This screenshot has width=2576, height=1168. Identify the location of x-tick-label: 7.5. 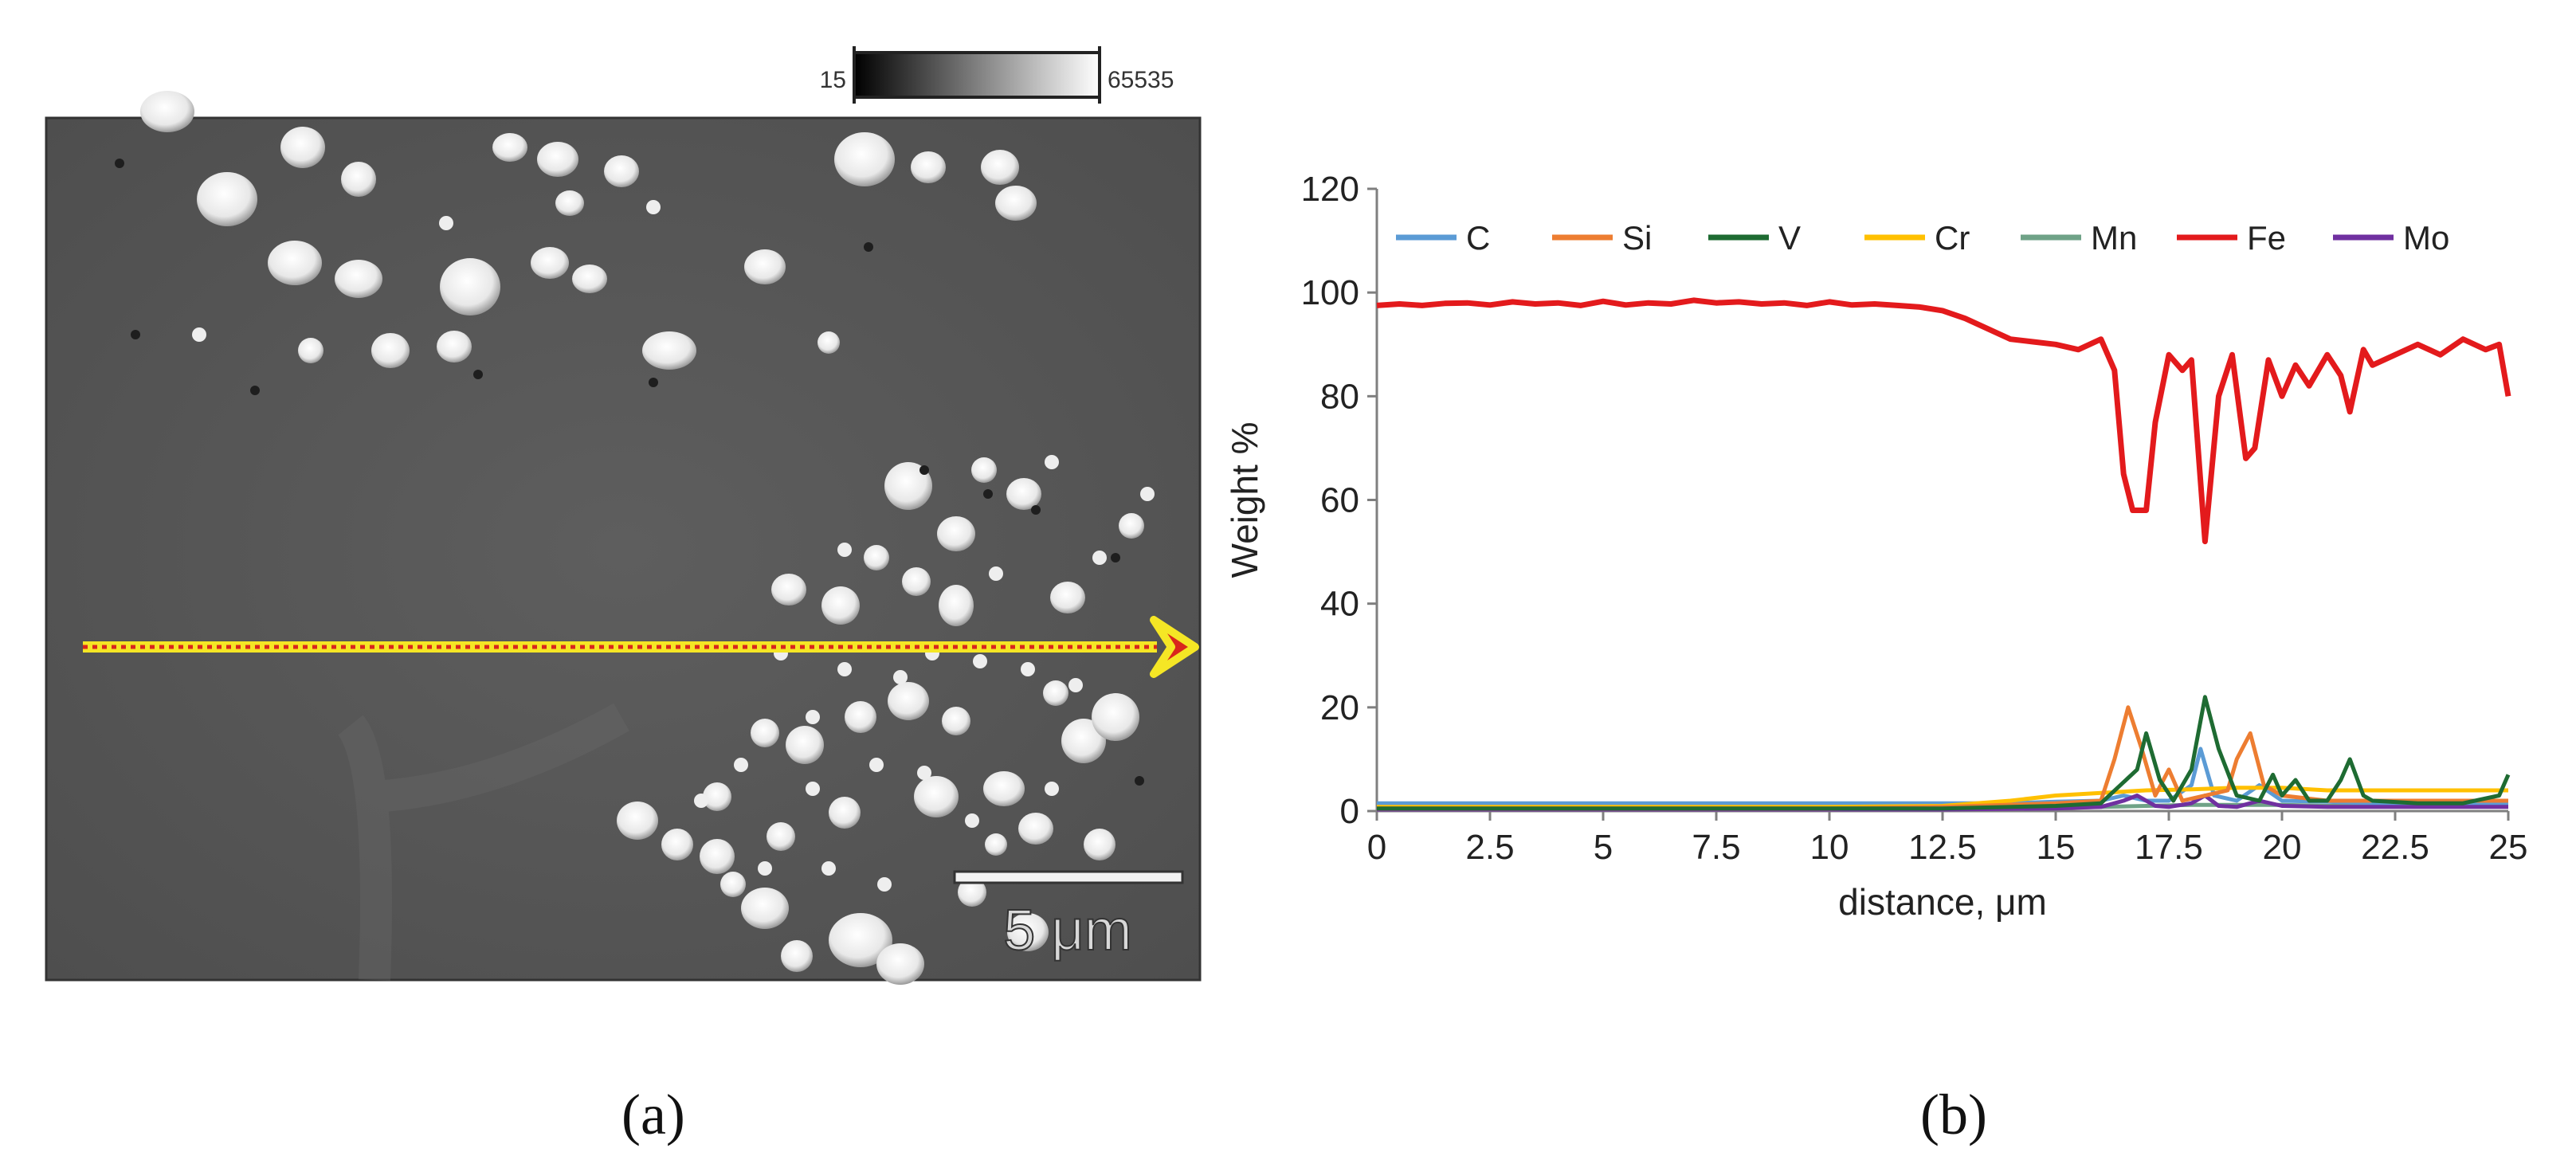
(1716, 847).